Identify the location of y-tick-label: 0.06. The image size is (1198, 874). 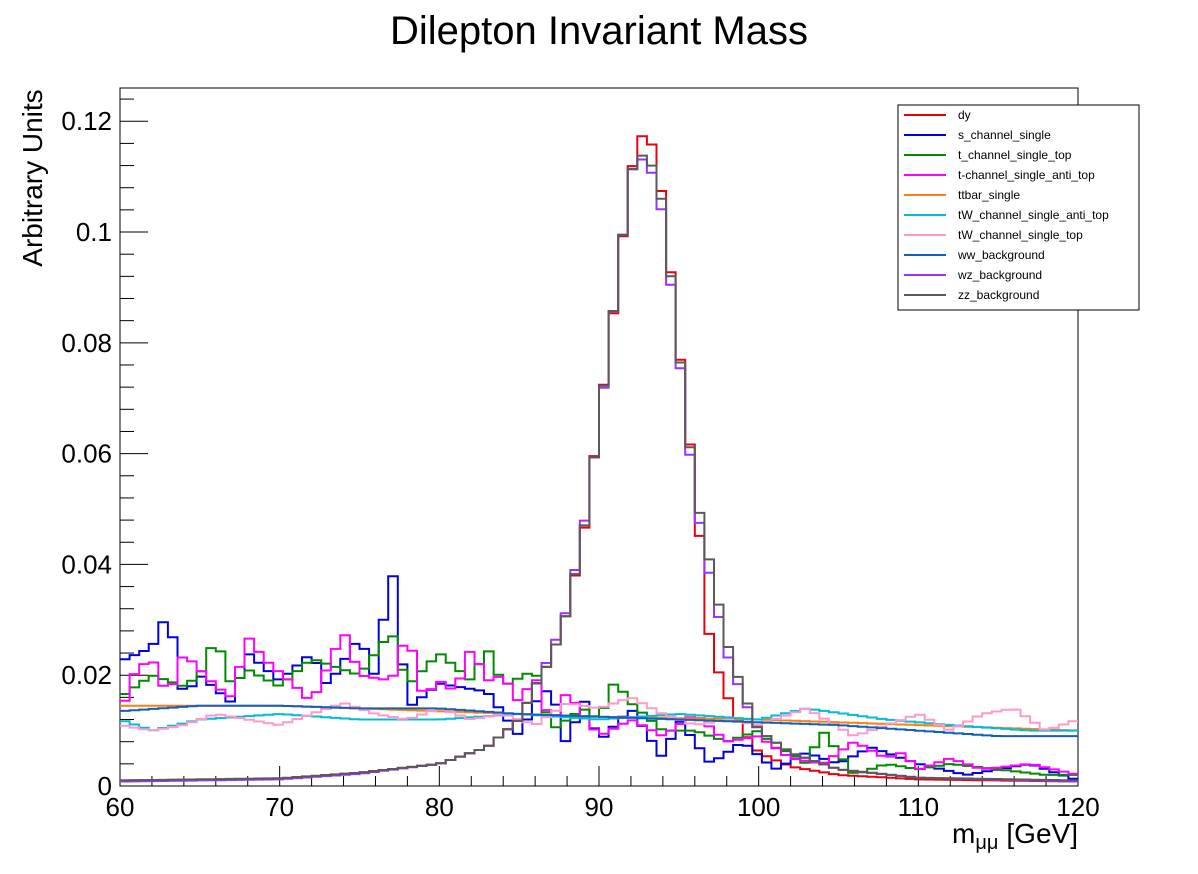
(86, 454).